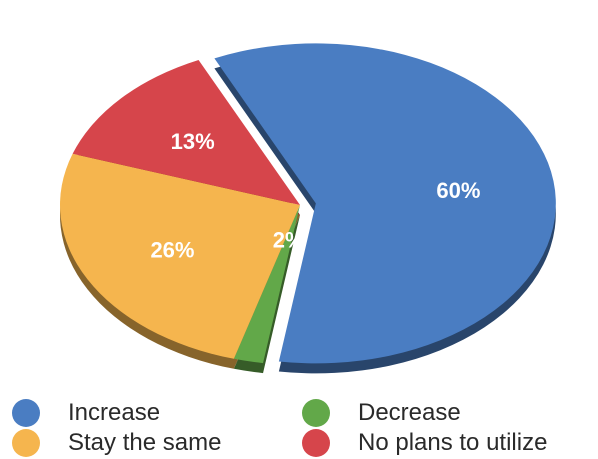 Image resolution: width=598 pixels, height=459 pixels. Describe the element at coordinates (26, 413) in the screenshot. I see `legend-swatch-increase` at that location.